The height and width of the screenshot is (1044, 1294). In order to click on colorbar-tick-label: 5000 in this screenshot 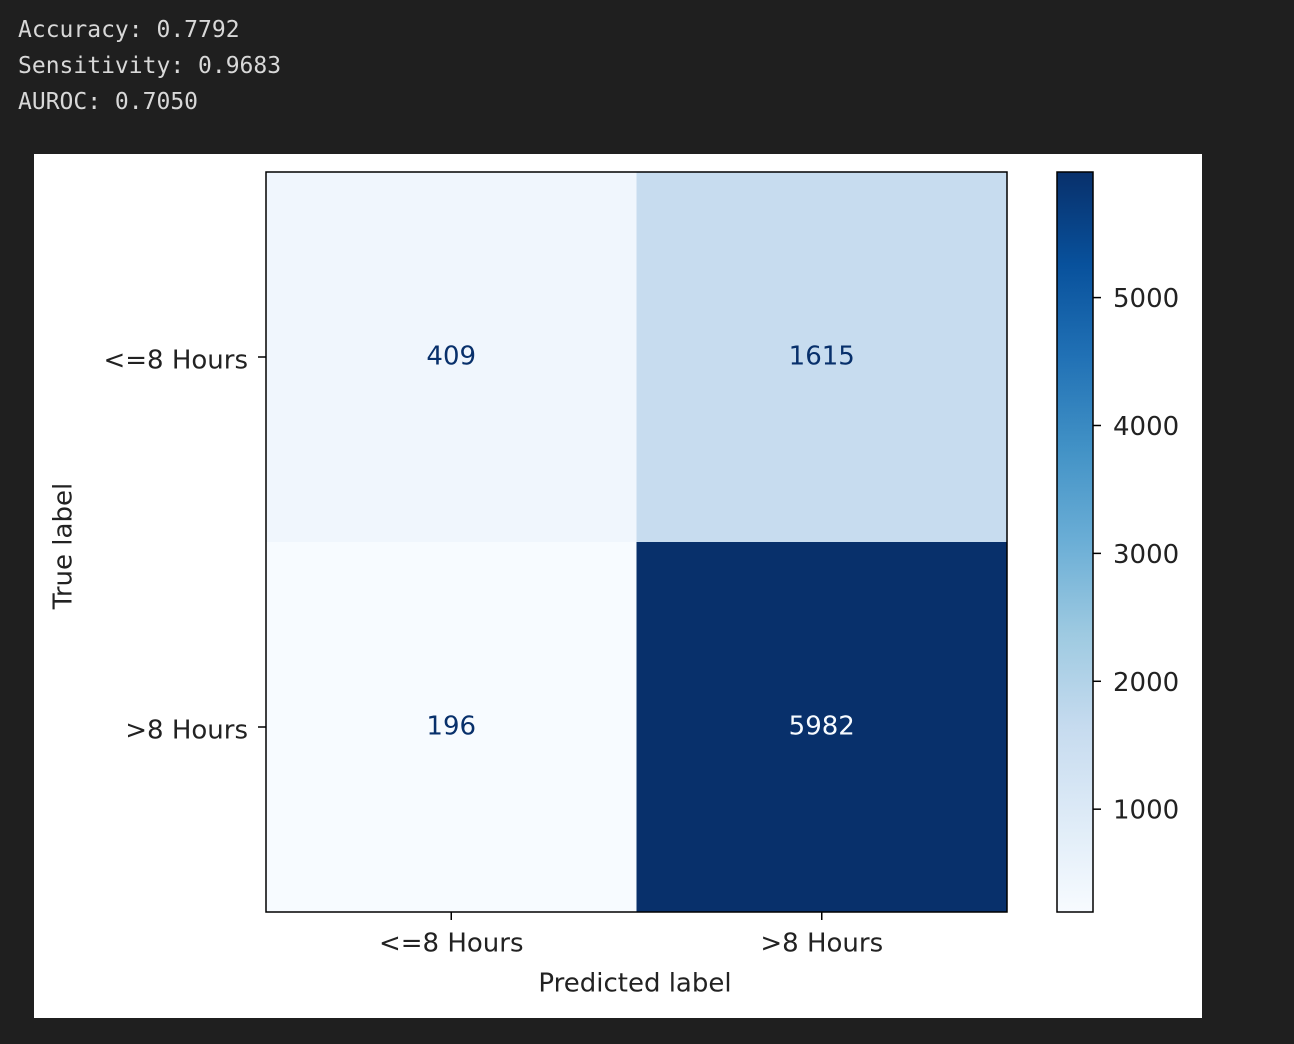, I will do `click(1146, 299)`.